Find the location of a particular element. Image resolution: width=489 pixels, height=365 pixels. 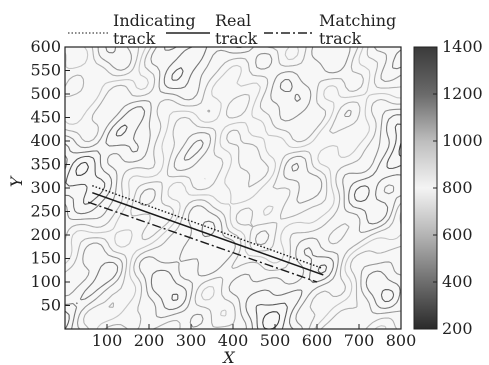

legend-label-matching-2: track is located at coordinates (340, 38).